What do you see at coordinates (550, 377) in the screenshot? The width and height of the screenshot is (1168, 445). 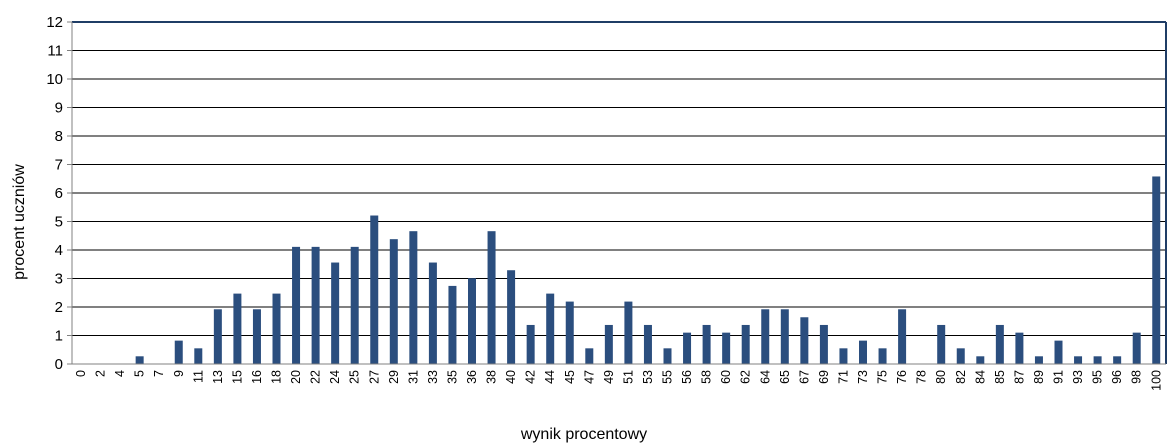 I see `x-tick-label: 44` at bounding box center [550, 377].